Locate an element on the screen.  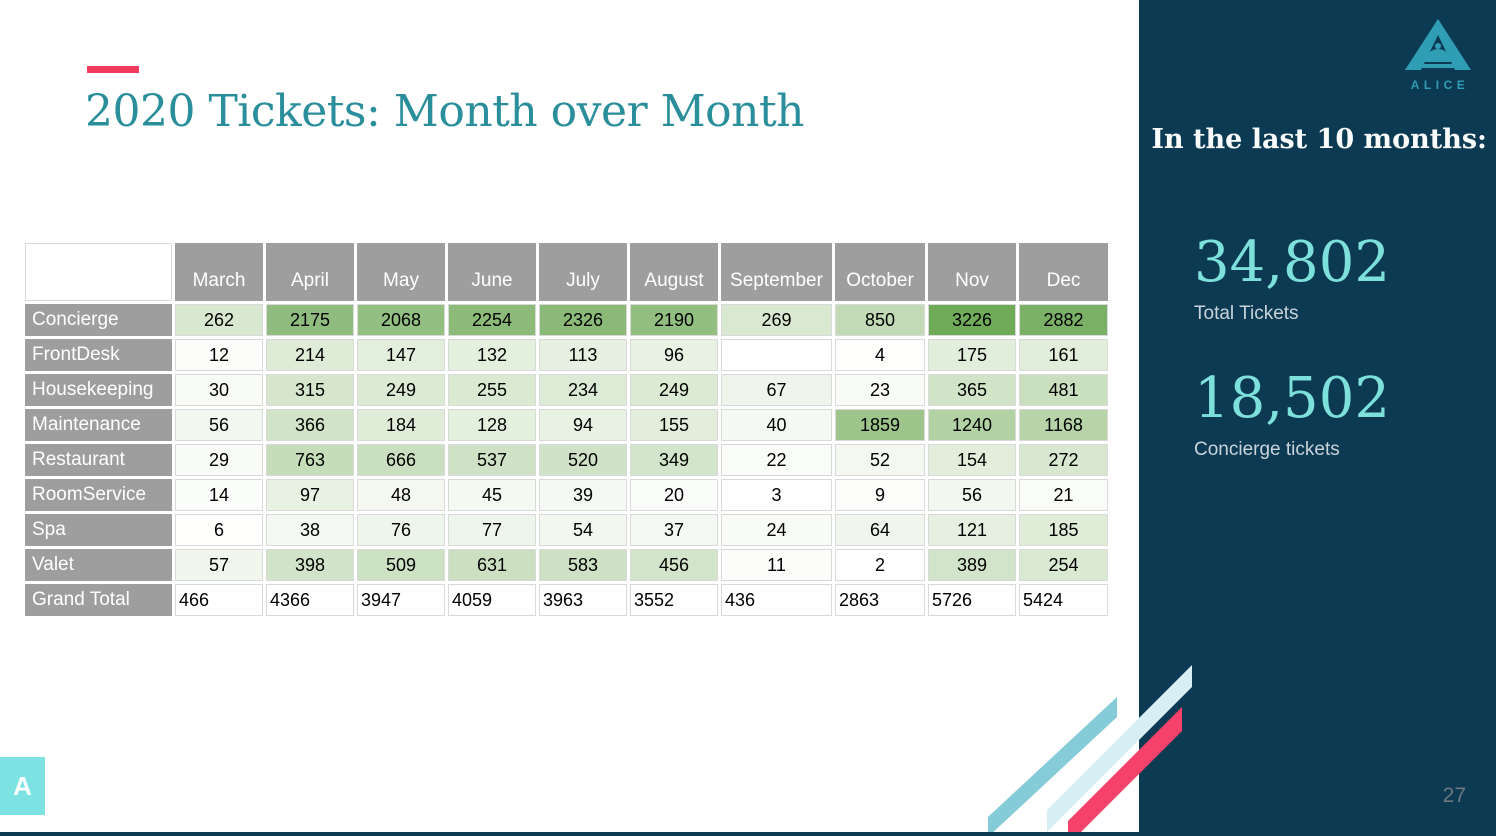
table-cell: 121 is located at coordinates (972, 530).